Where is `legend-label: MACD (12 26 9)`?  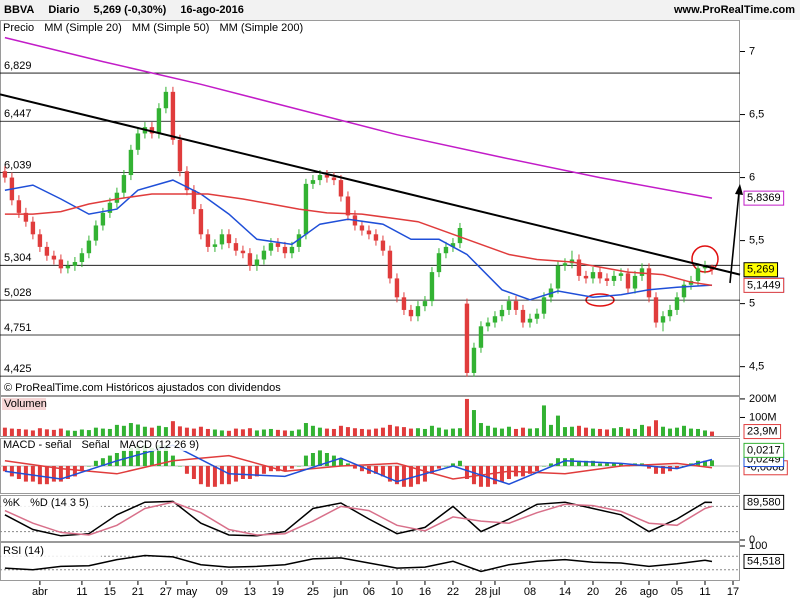
legend-label: MACD (12 26 9) is located at coordinates (159, 445).